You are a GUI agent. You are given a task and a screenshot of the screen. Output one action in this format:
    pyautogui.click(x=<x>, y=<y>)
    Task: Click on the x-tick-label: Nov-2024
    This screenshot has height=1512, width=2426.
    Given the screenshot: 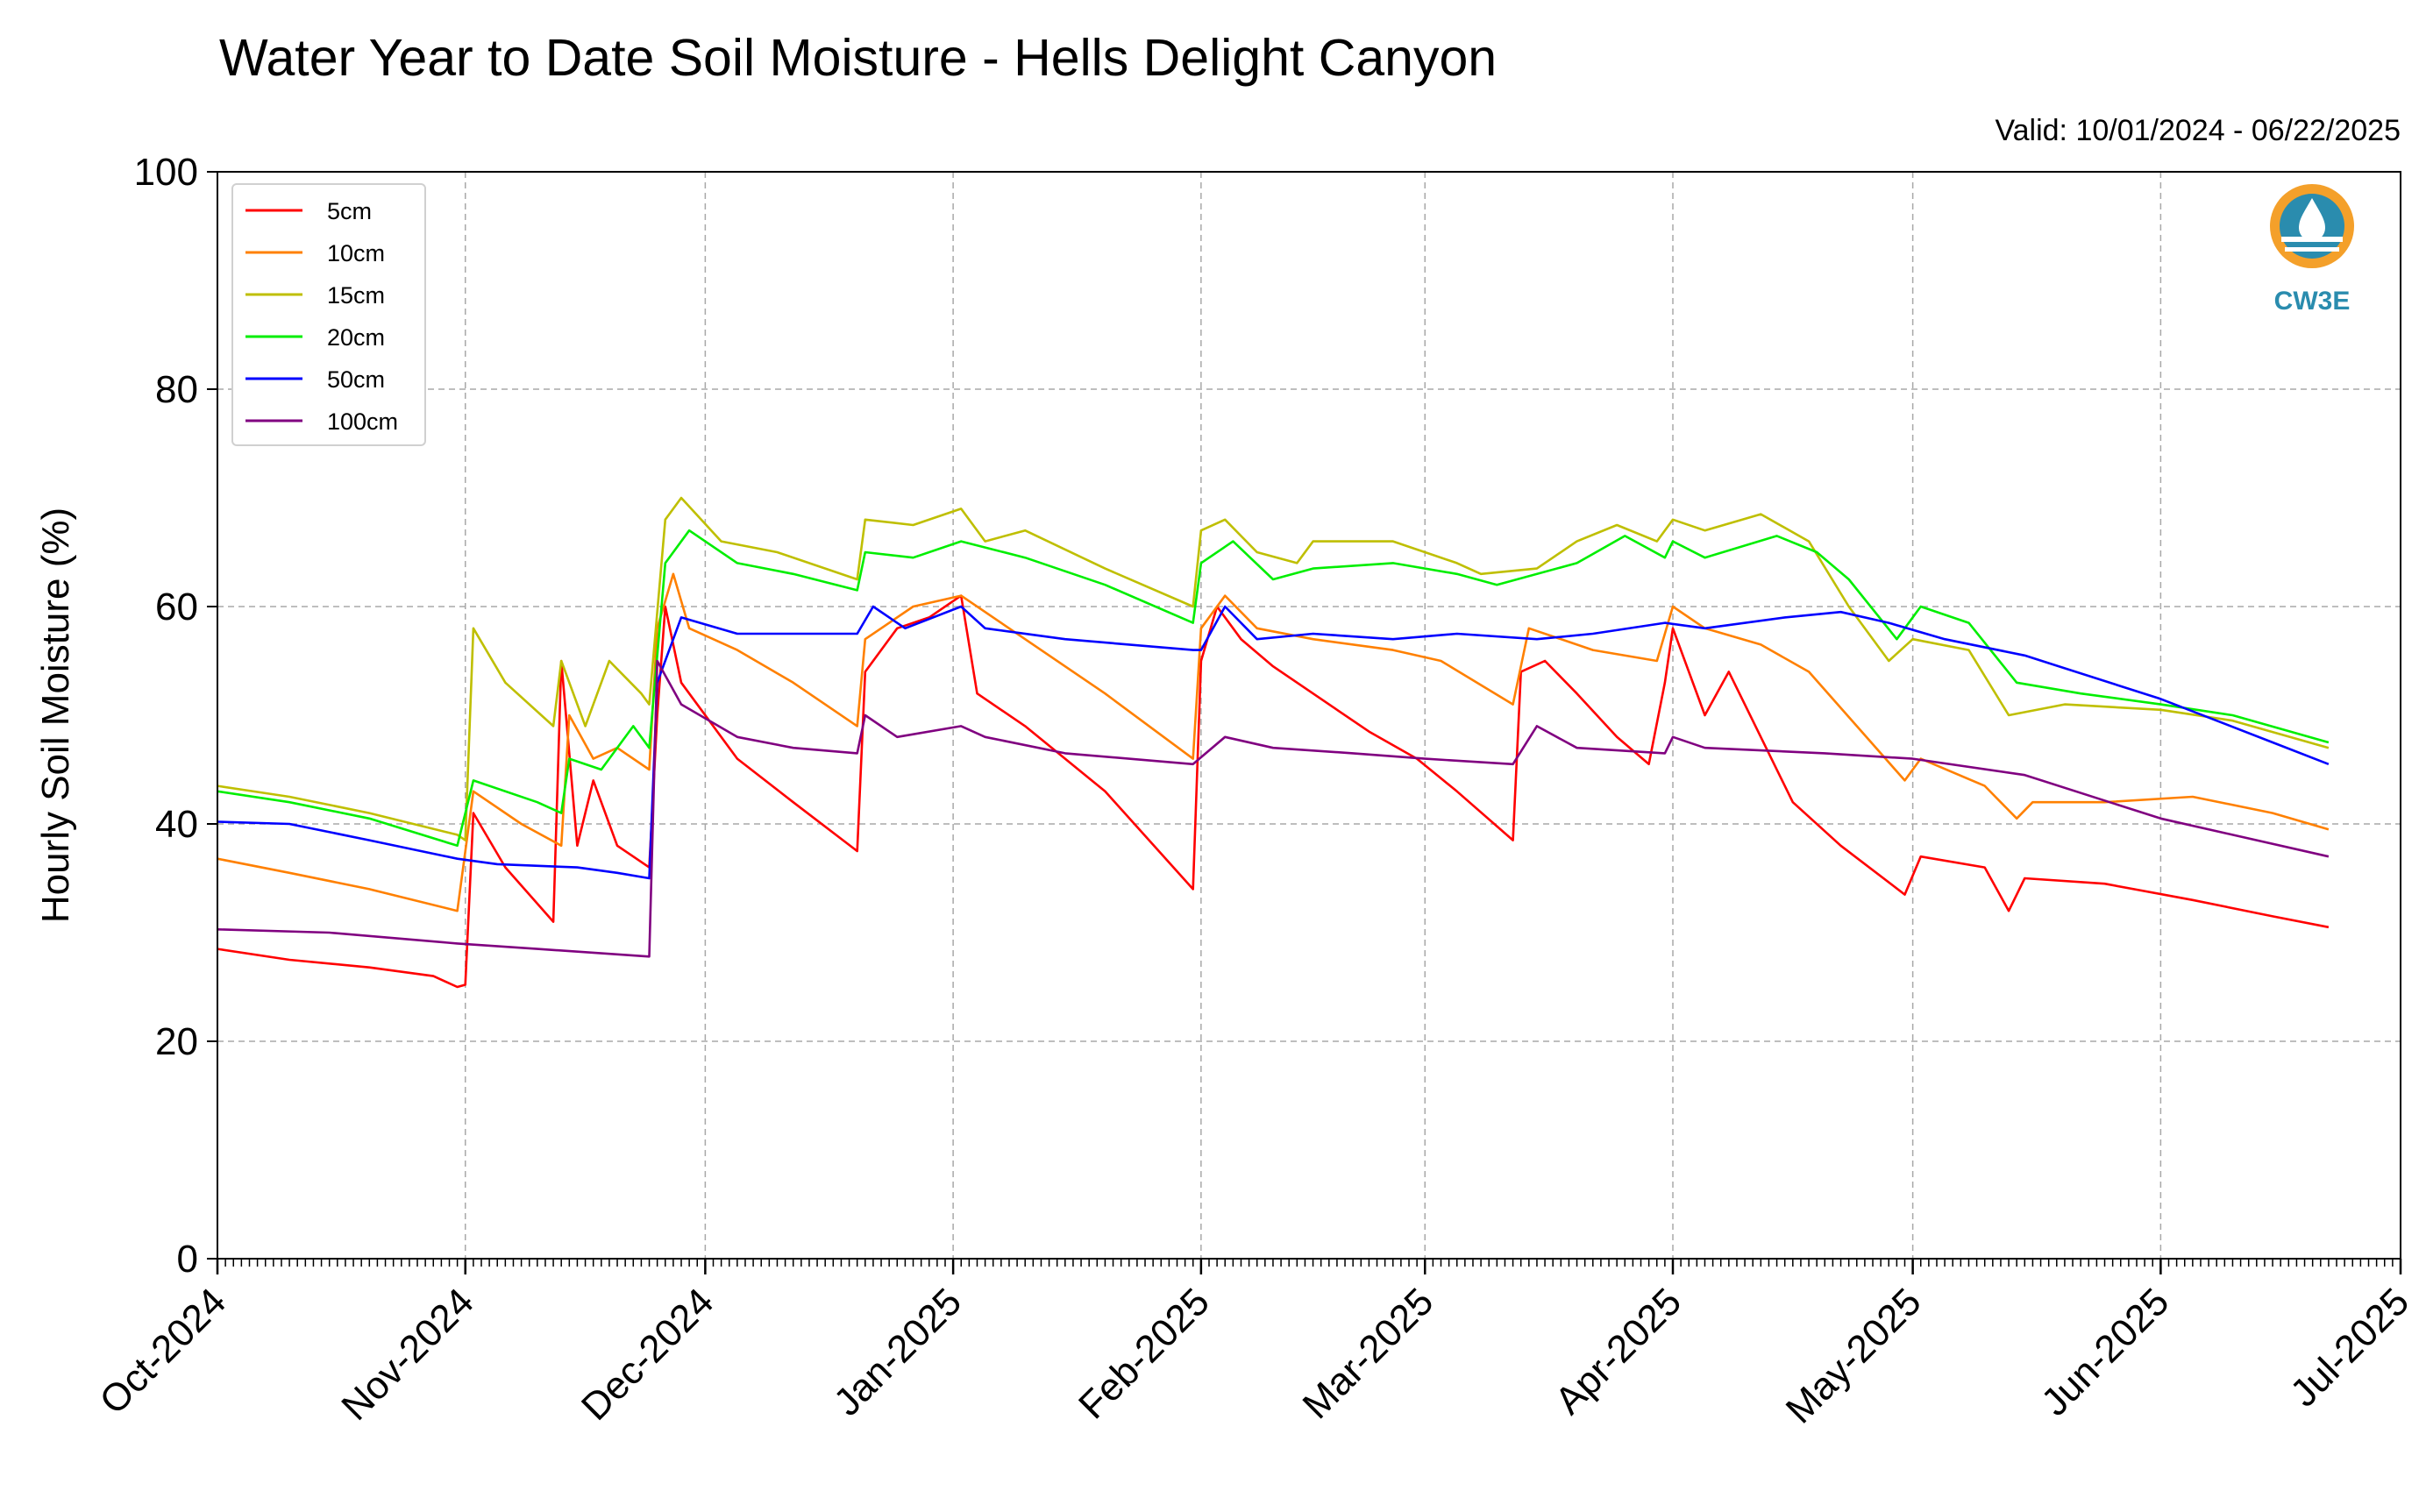 What is the action you would take?
    pyautogui.click(x=407, y=1354)
    